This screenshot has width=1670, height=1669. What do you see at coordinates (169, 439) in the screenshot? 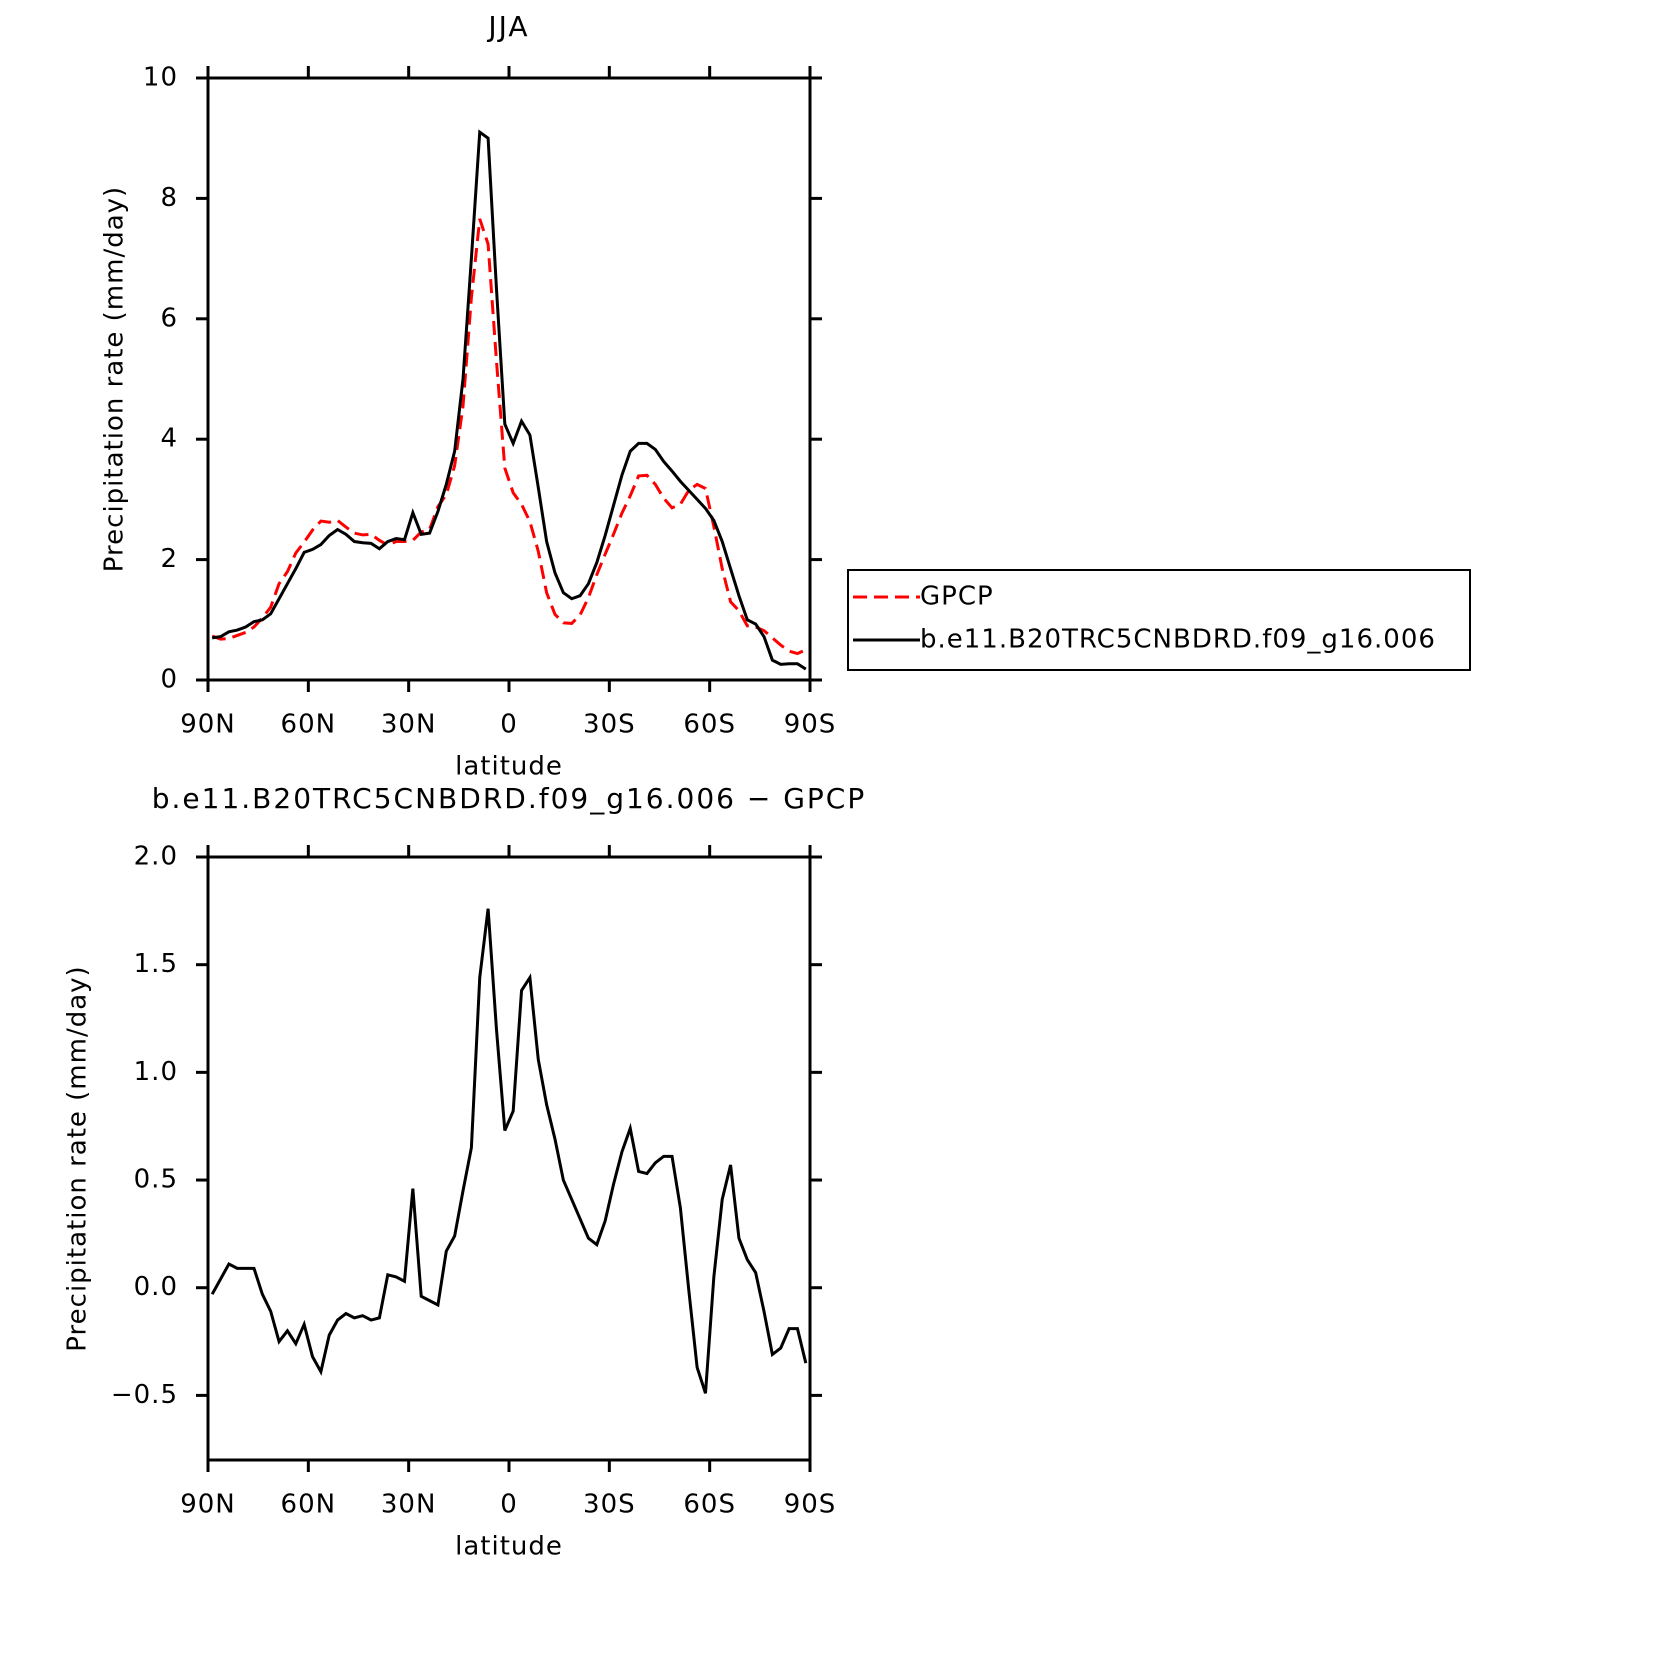
I see `y-tick-label: 4` at bounding box center [169, 439].